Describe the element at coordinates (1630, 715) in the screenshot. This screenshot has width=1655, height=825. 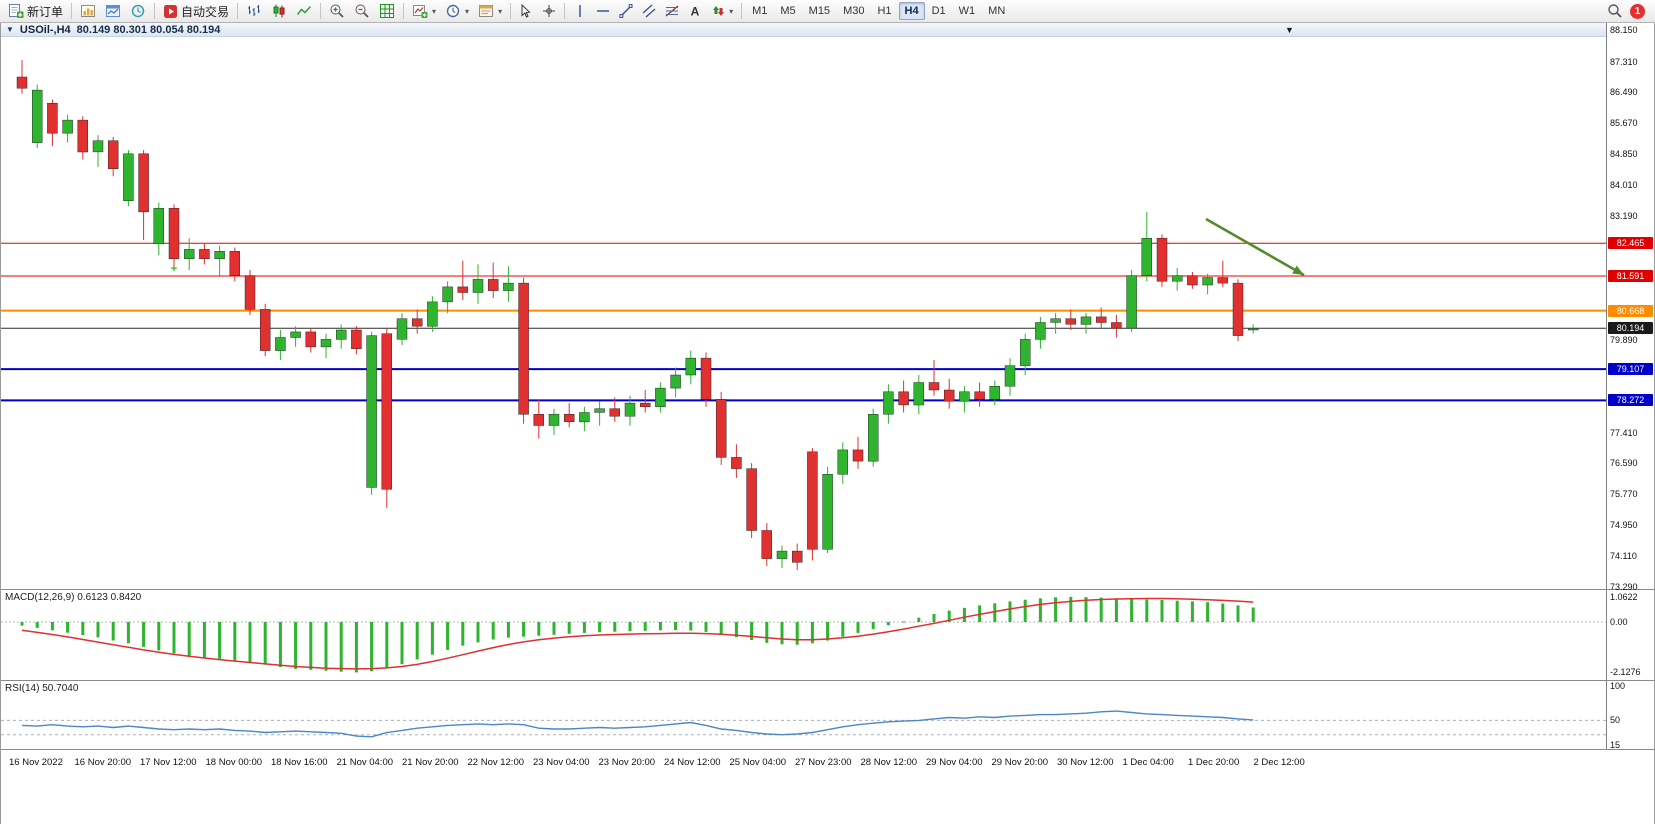
I see `rsi-axis: 100 50 15` at that location.